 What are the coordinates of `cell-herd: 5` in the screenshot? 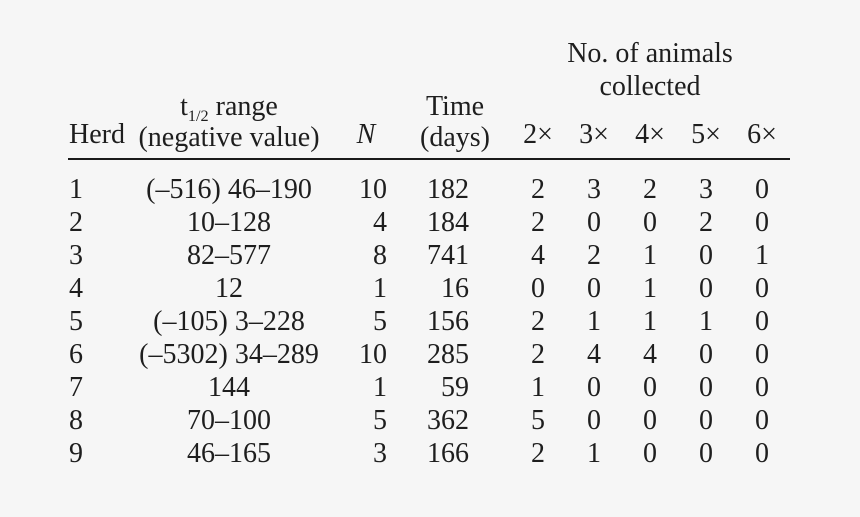 It's located at (76, 321).